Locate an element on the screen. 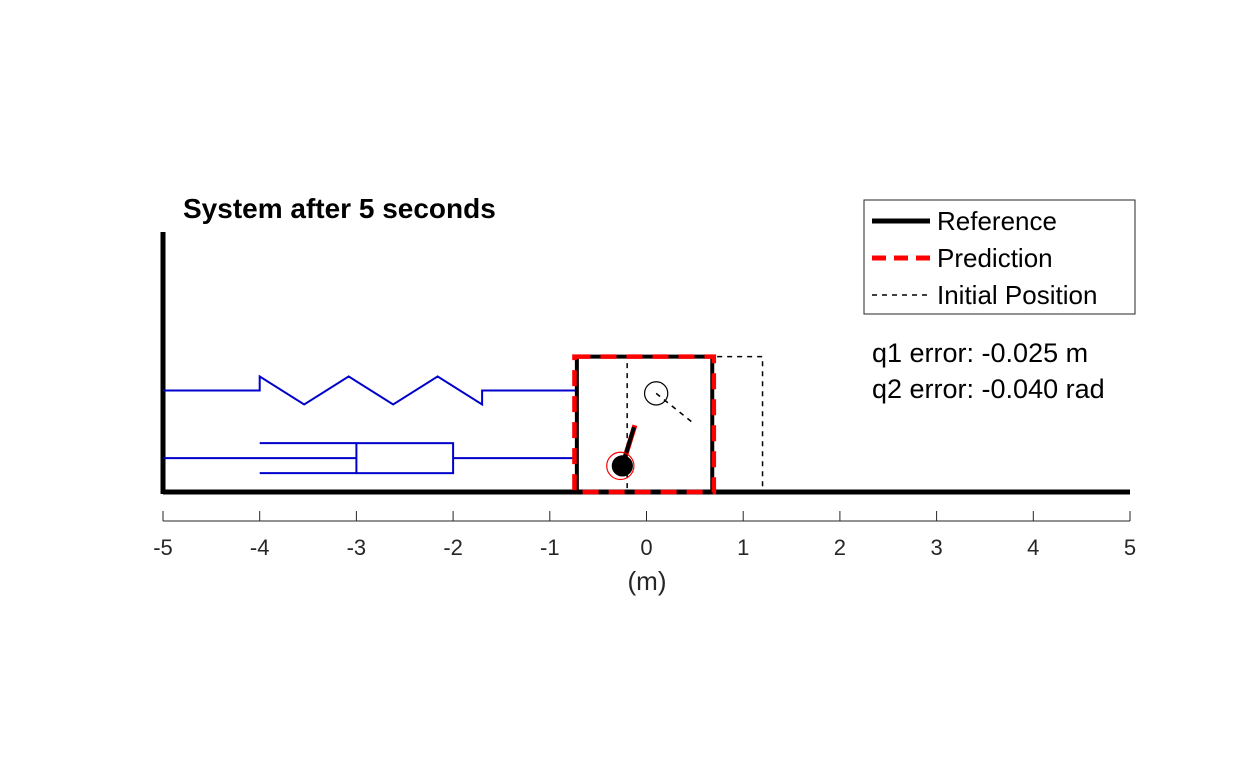 This screenshot has height=781, width=1250. error-annotations: q1 error: -0.025 m q2 error: -0.040 rad is located at coordinates (988, 371).